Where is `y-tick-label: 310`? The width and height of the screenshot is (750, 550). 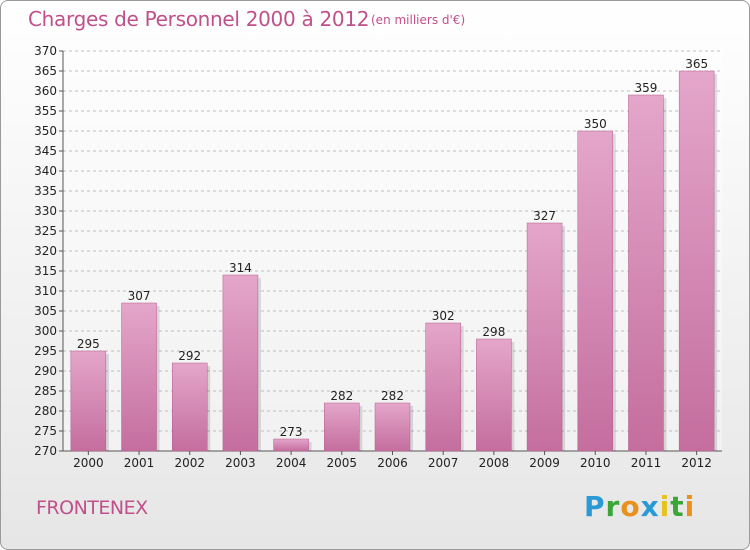 y-tick-label: 310 is located at coordinates (45, 291).